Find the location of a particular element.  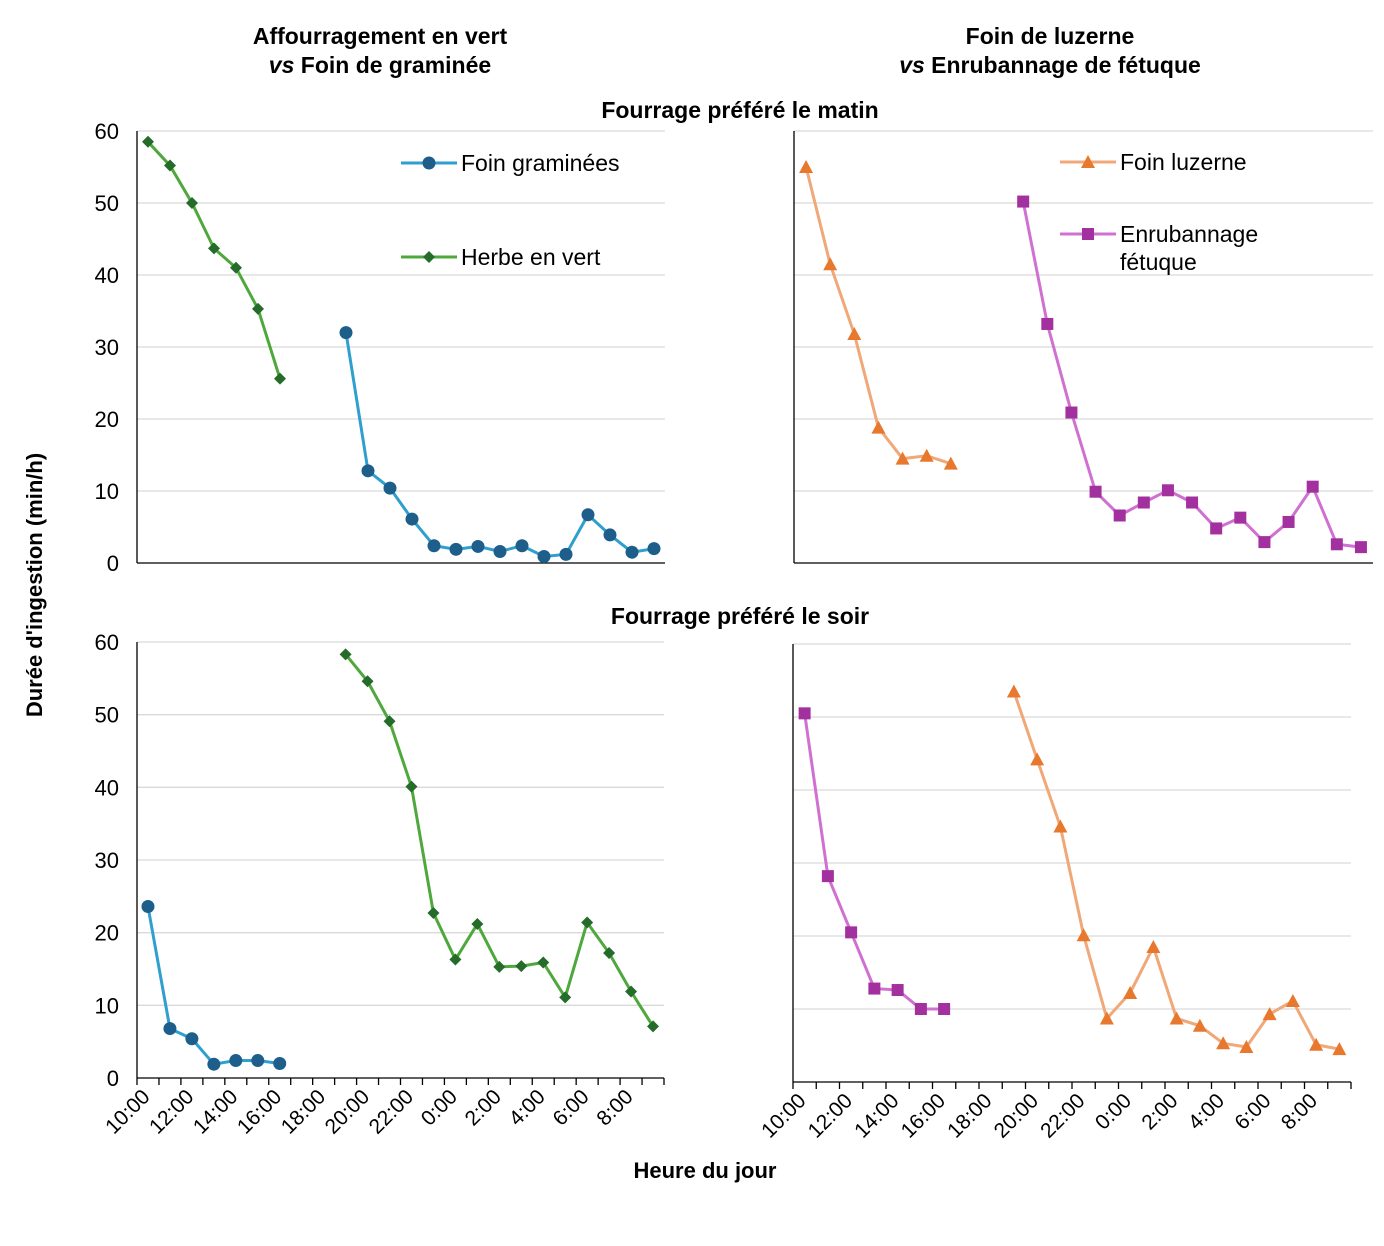

legend-entry: Foin luzerne is located at coordinates (1153, 162).